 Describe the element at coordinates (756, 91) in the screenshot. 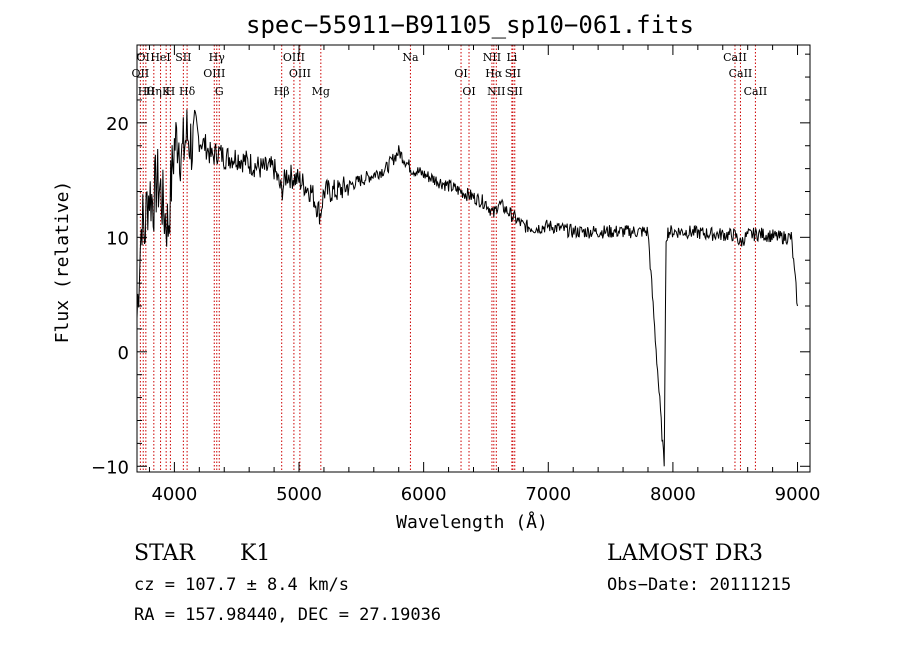

I see `line-label-27: CaII` at that location.